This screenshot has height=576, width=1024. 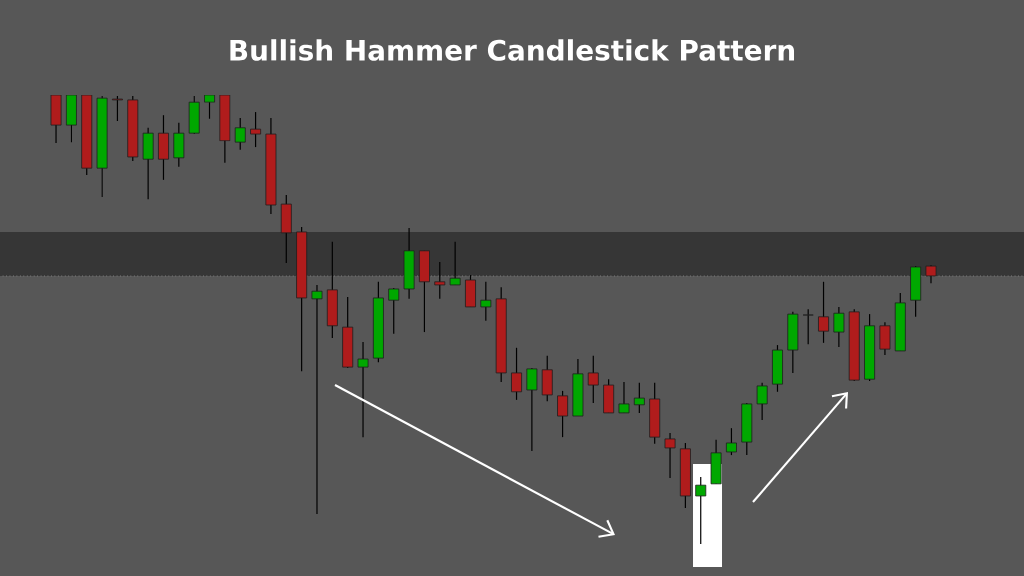 I want to click on chart-title: Bullish Hammer Candlestick Pattern, so click(x=512, y=50).